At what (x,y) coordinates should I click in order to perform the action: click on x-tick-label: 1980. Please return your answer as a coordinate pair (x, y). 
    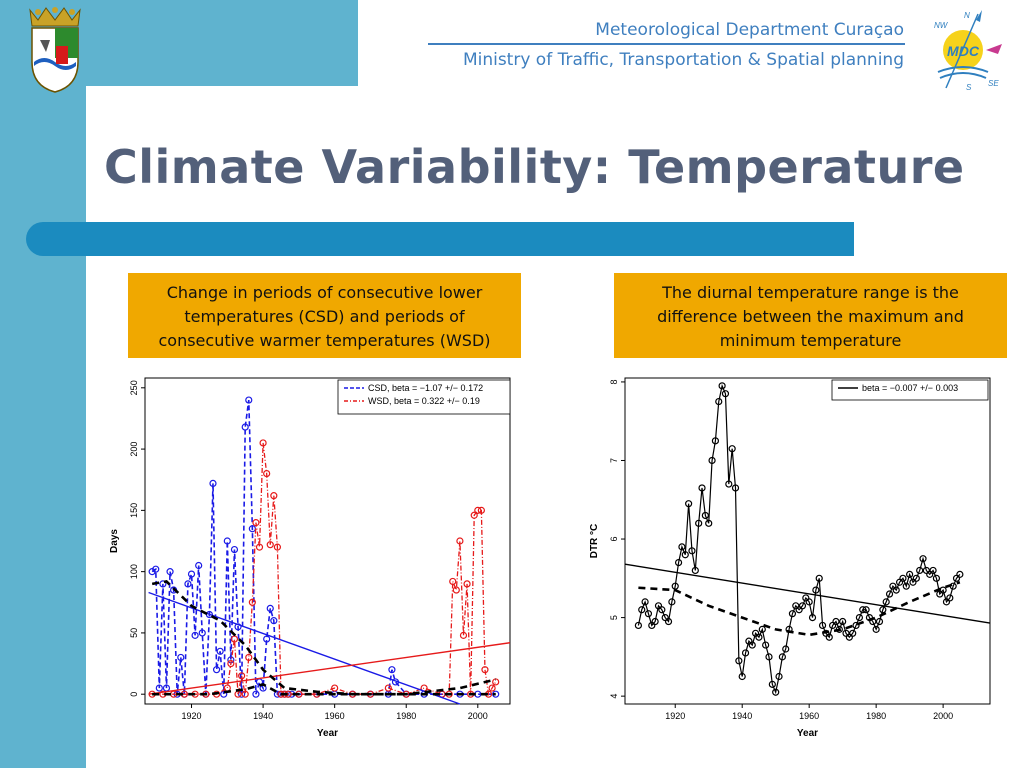
    Looking at the image, I should click on (406, 716).